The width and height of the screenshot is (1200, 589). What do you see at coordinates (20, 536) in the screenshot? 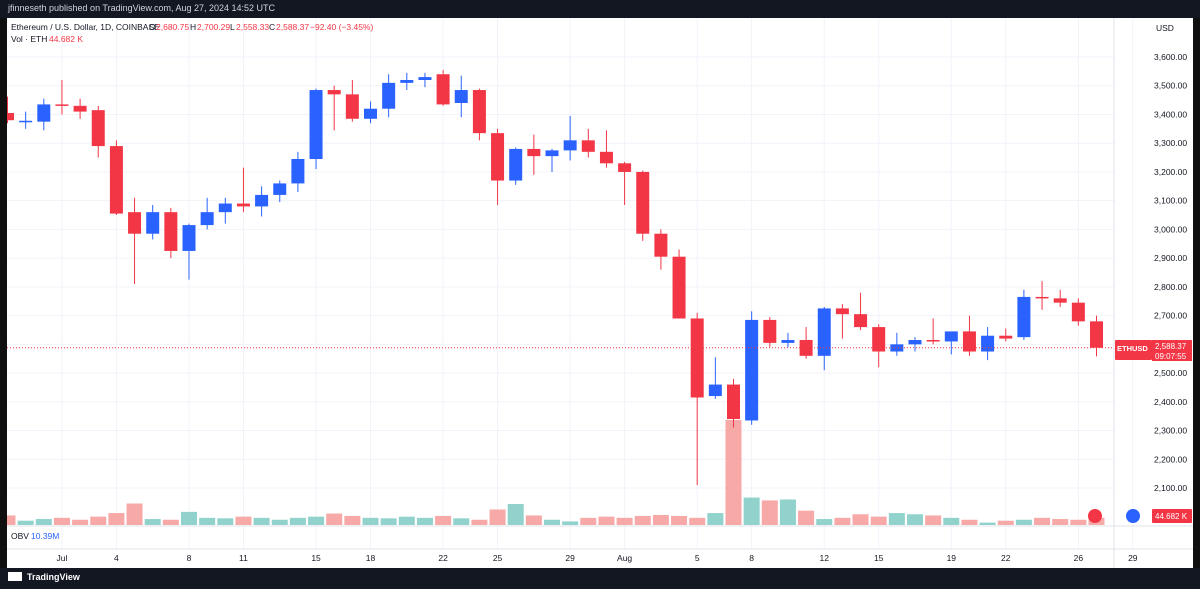
I see `legend-obv-label: OBV` at bounding box center [20, 536].